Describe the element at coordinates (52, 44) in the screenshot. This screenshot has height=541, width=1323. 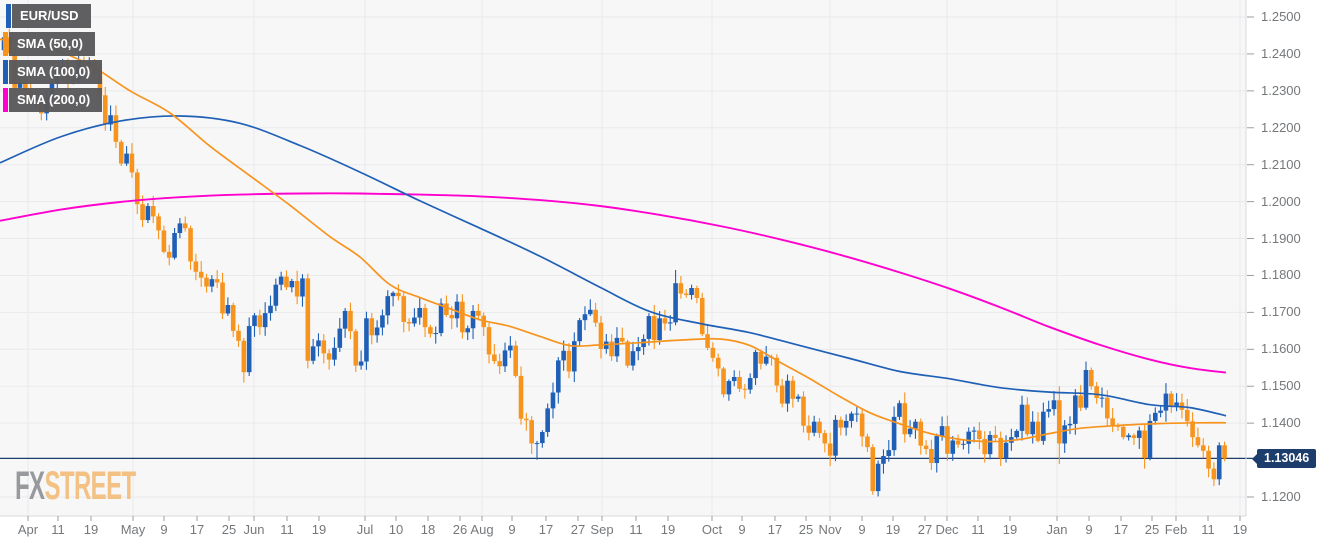
I see `legend-item-sma50: SMA (50,0)` at that location.